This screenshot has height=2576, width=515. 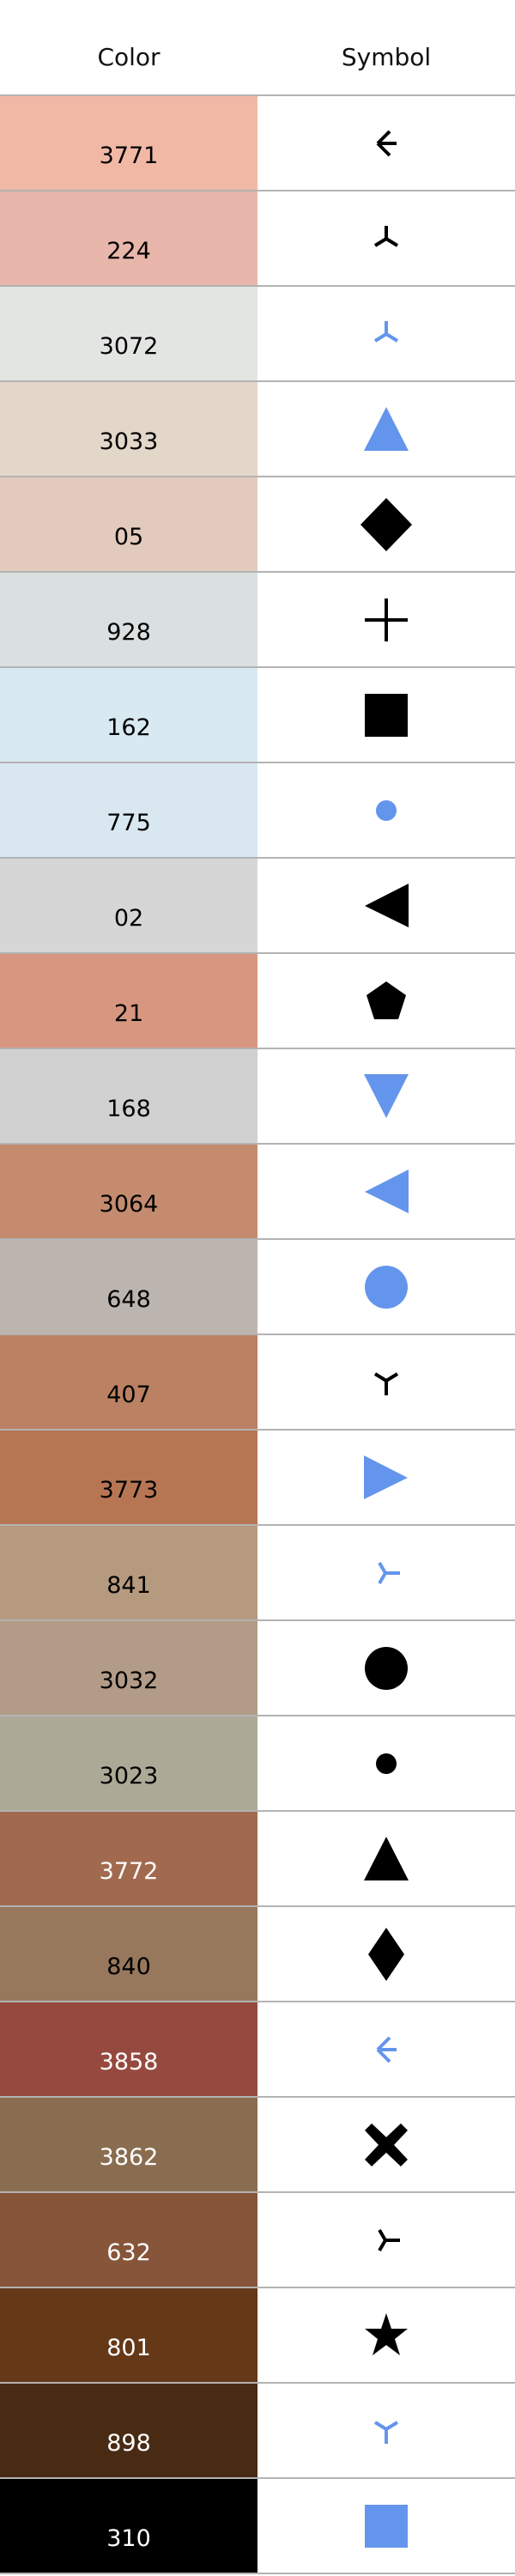 I want to click on color-swatch: 3771, so click(x=129, y=143).